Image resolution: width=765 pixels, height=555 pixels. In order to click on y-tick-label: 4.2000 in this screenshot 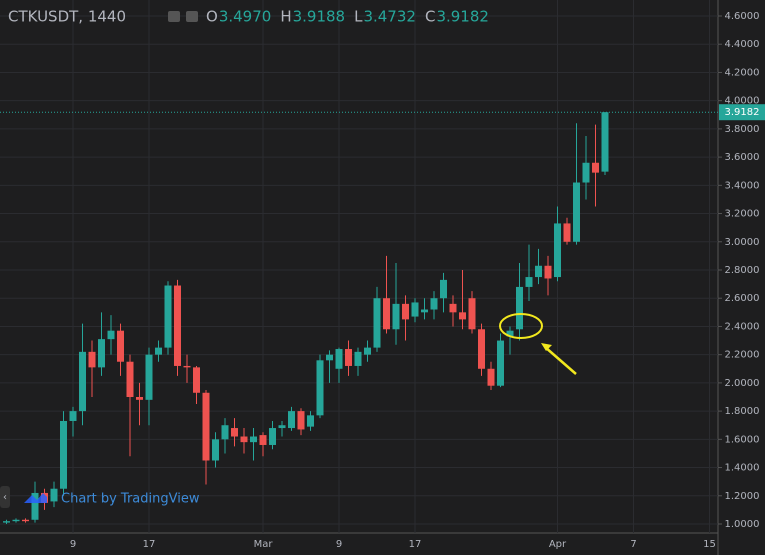, I will do `click(742, 72)`.